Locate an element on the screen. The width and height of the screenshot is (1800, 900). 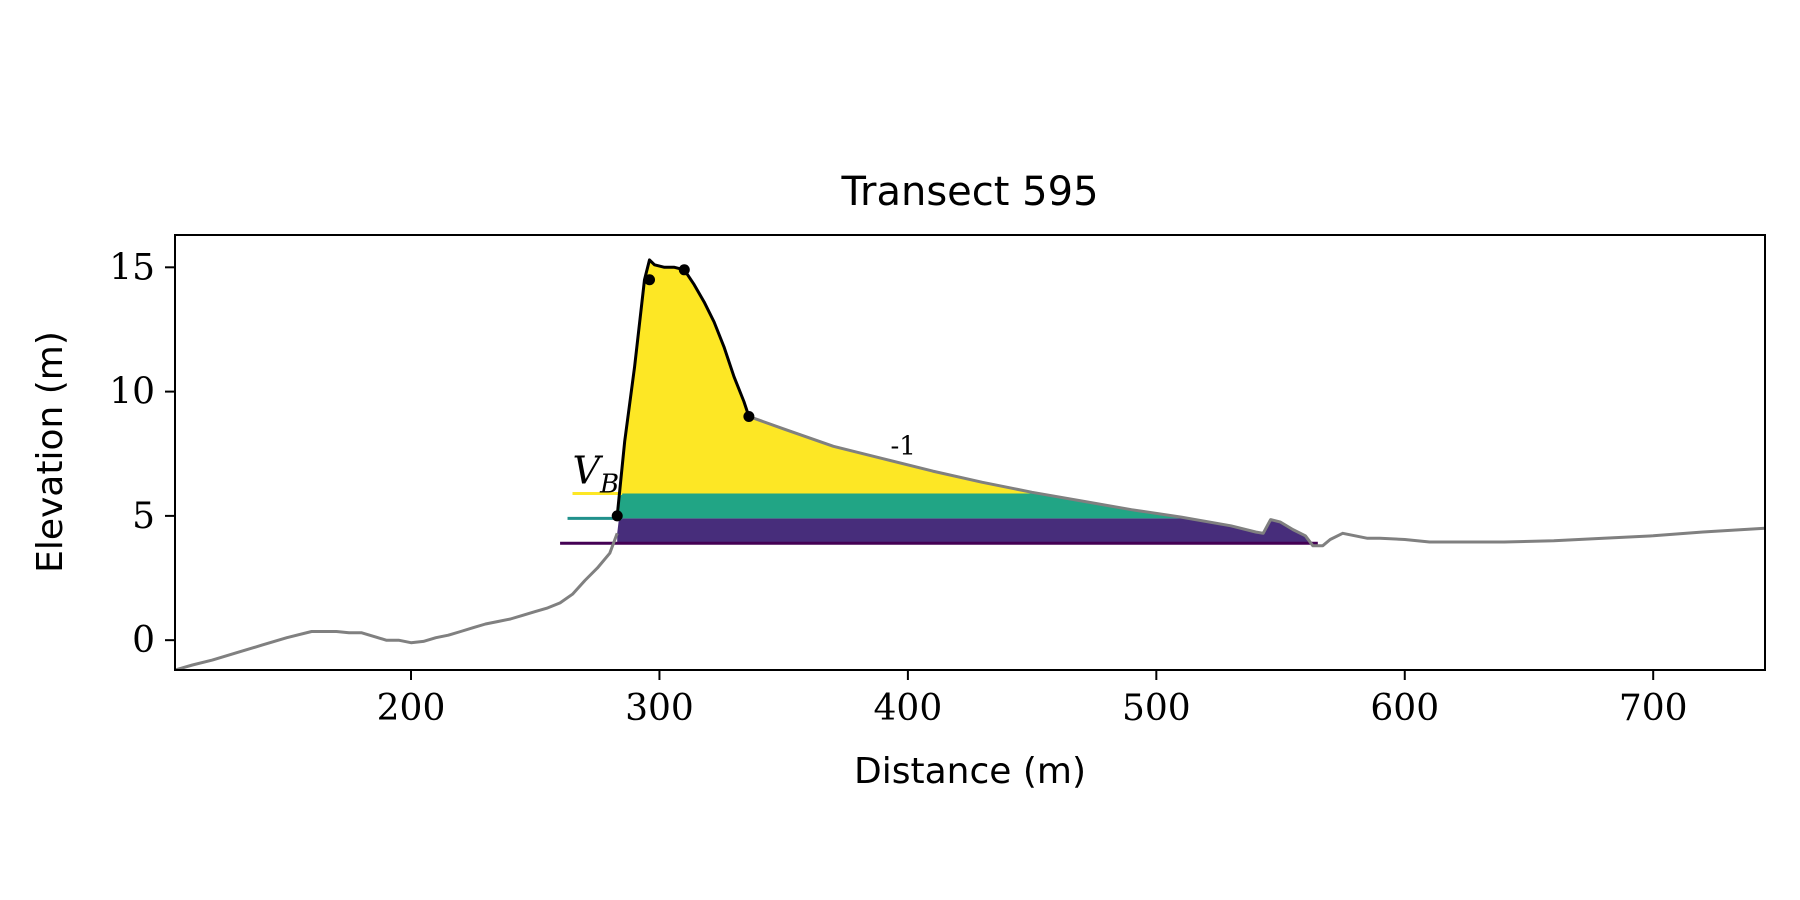
chart-title: Transect 595 is located at coordinates (969, 192).